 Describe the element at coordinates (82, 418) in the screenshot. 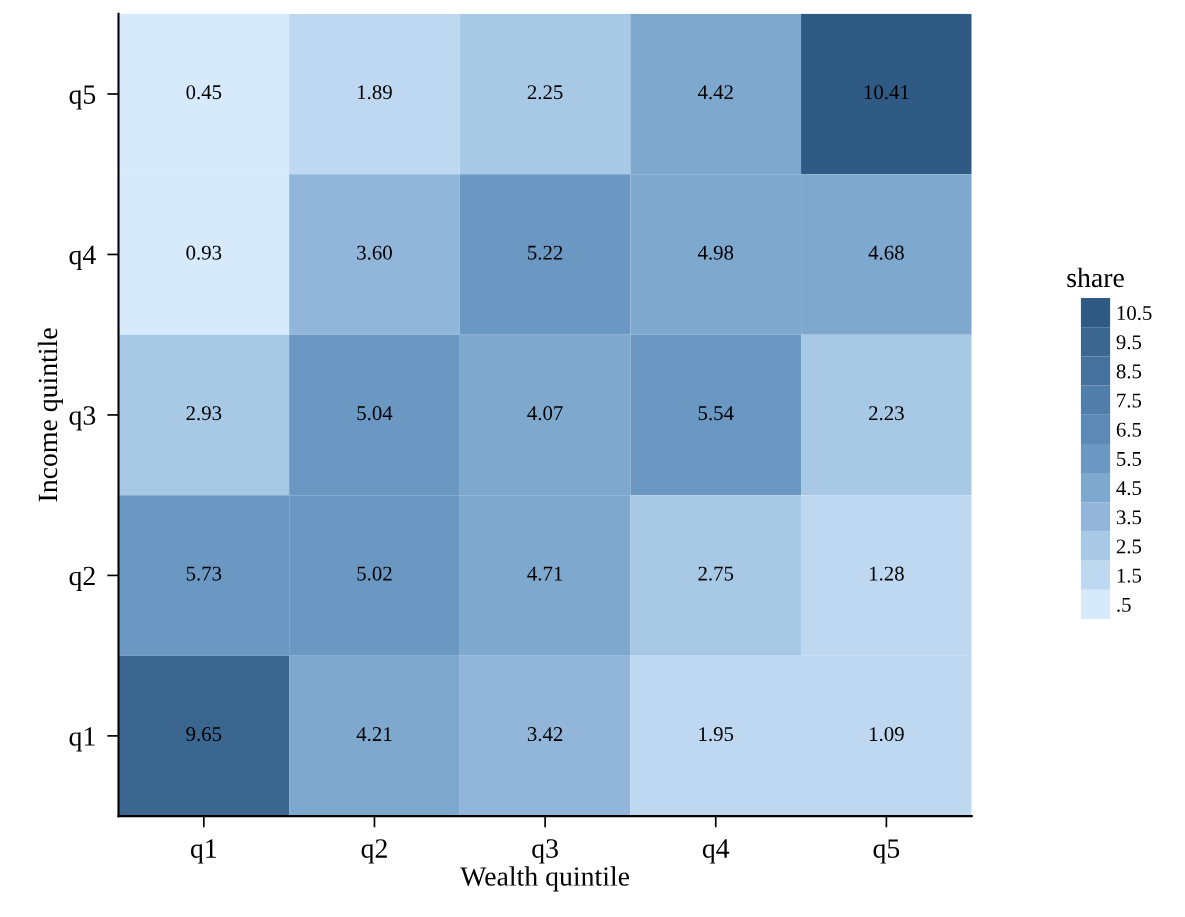

I see `y-tick-label: q3` at that location.